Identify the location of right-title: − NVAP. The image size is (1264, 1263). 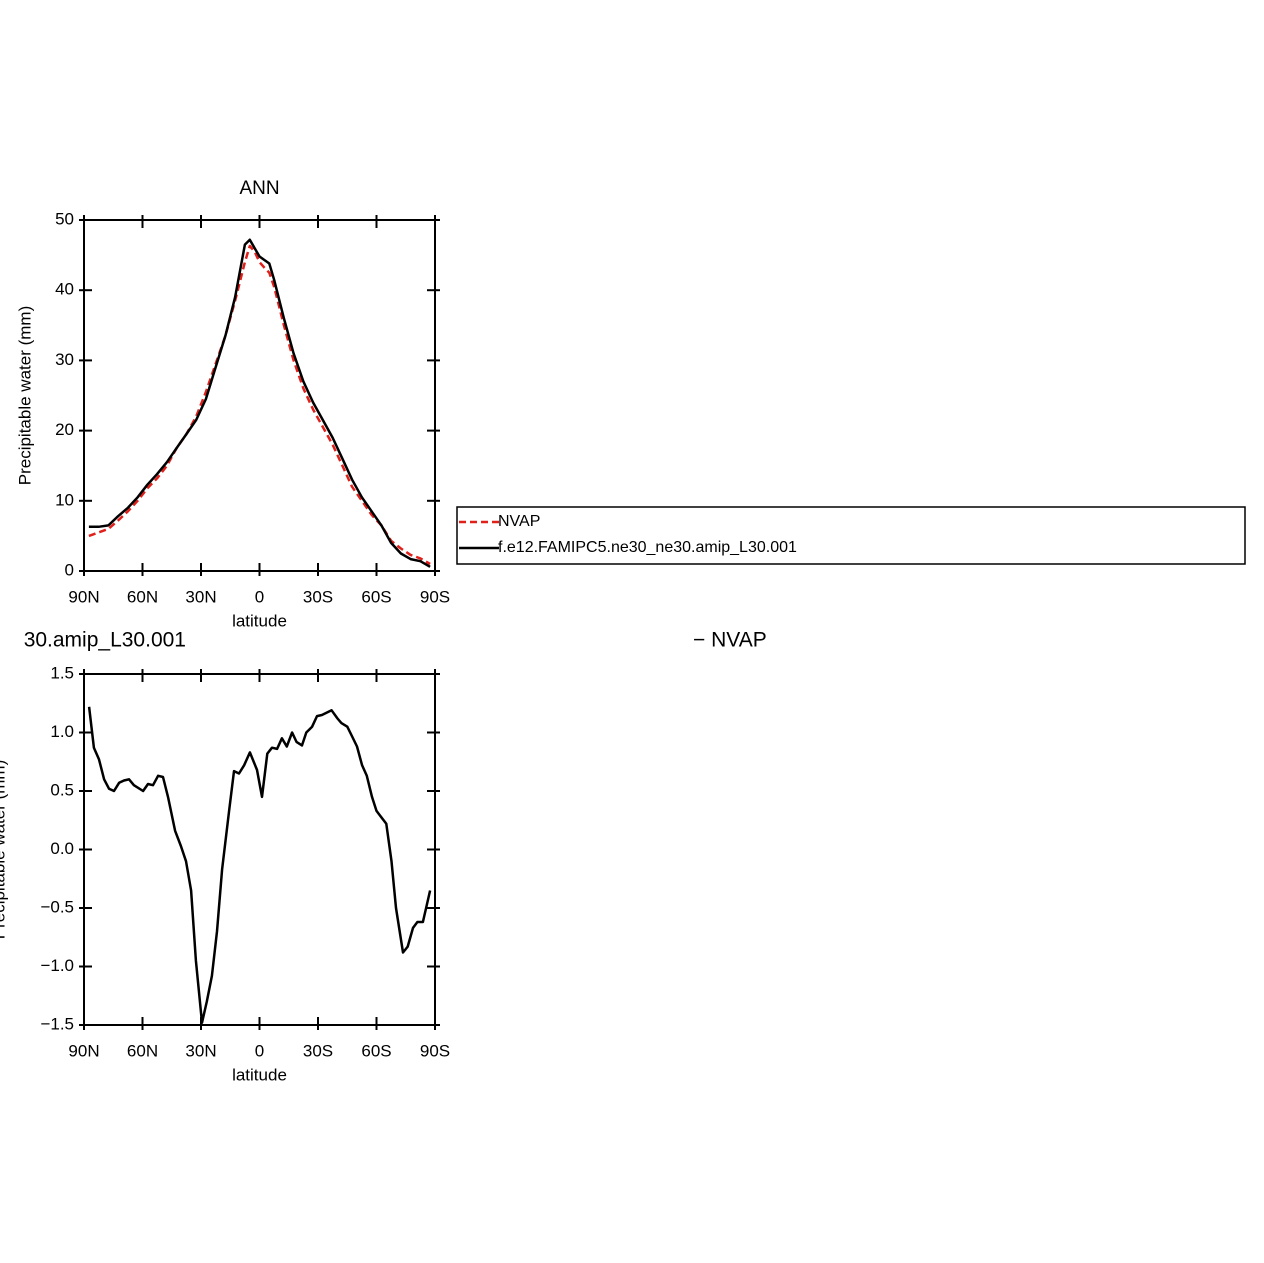
(730, 640).